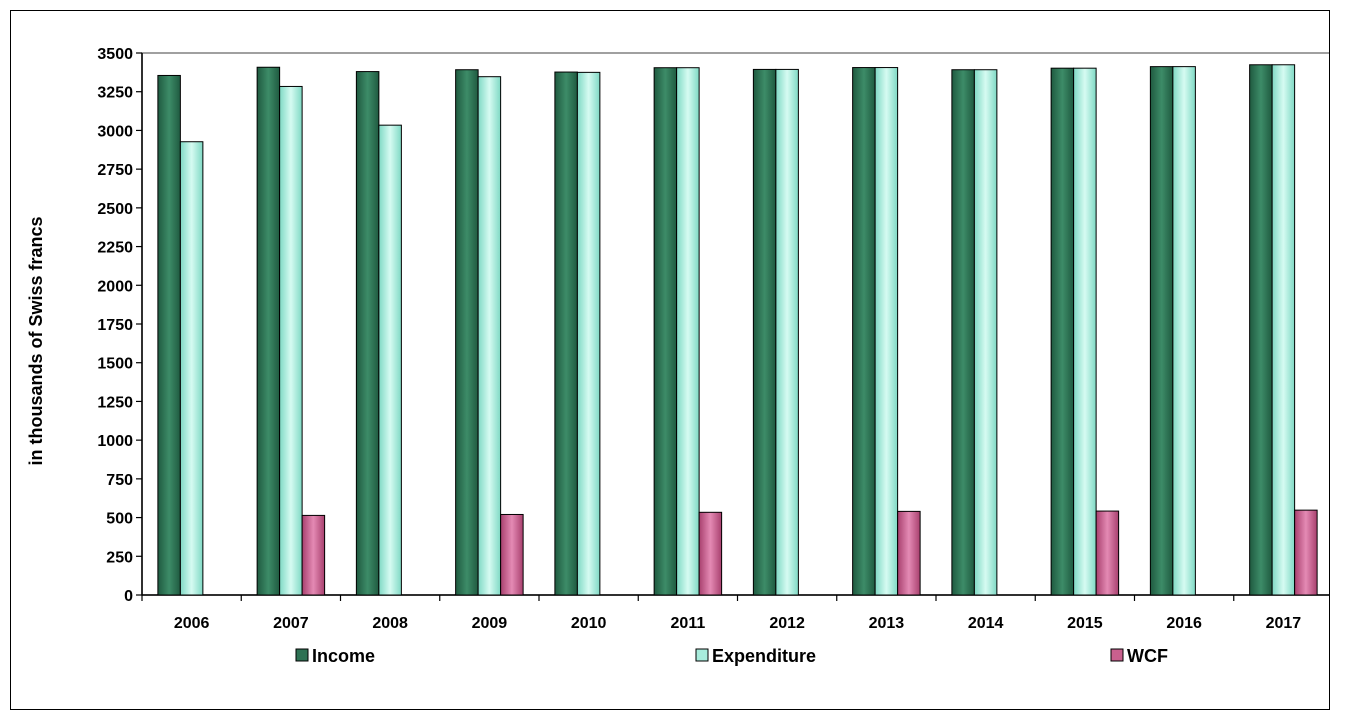  I want to click on y-tick-label: 3250, so click(115, 93).